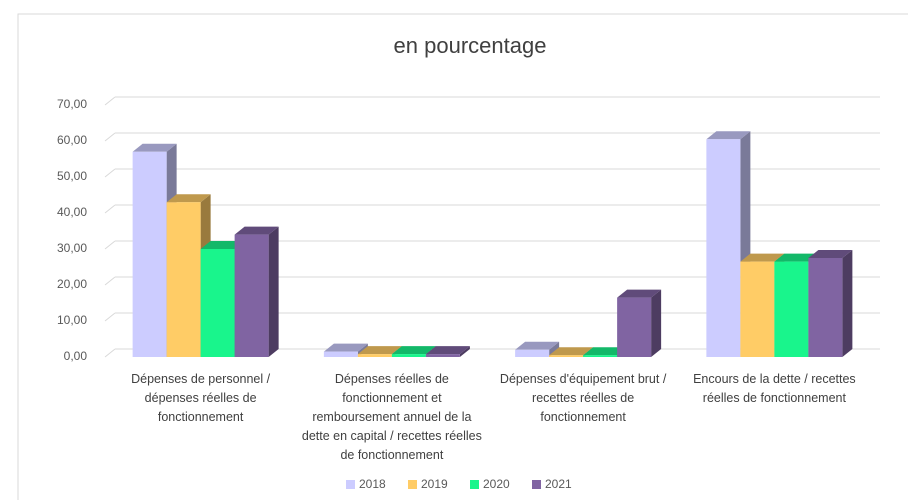 This screenshot has height=500, width=908. What do you see at coordinates (72, 140) in the screenshot?
I see `y-tick-label: 60,00` at bounding box center [72, 140].